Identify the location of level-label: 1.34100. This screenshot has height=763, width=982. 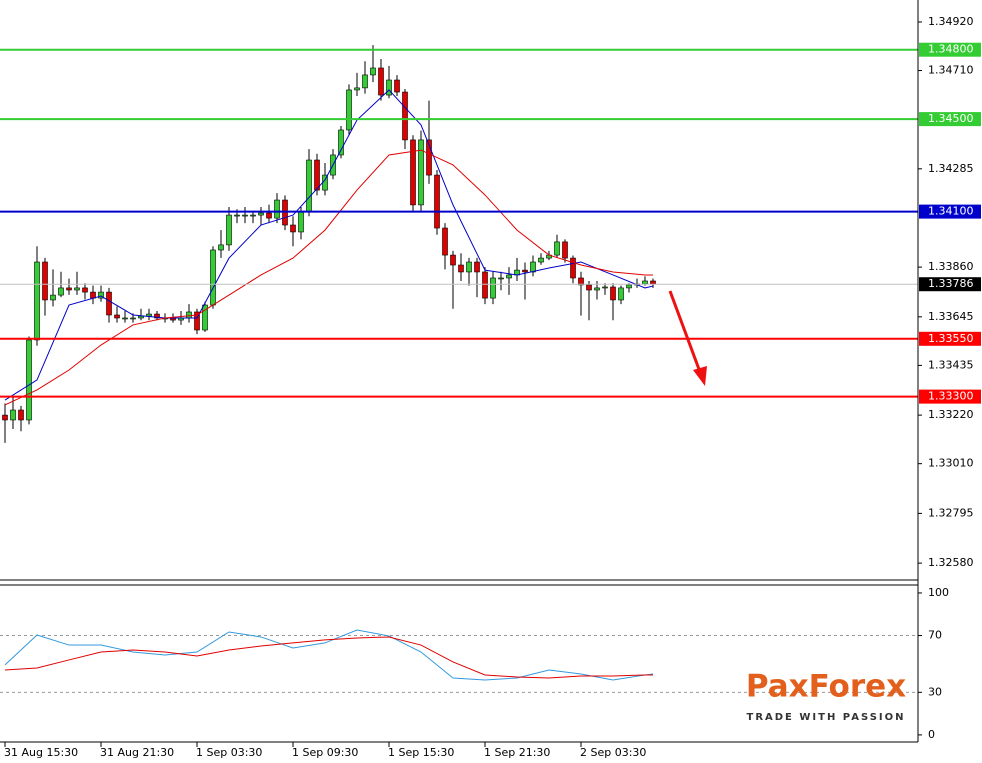
(951, 211).